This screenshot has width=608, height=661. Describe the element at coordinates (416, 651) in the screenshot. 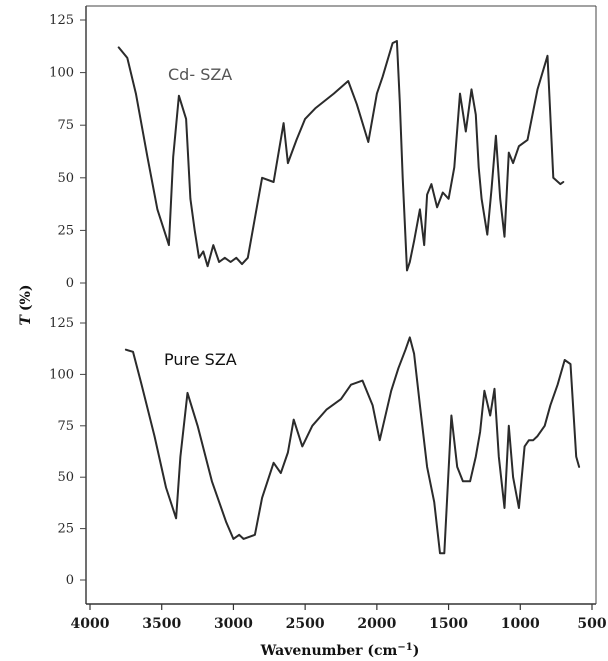

I see `x-axis-title-close: )` at that location.